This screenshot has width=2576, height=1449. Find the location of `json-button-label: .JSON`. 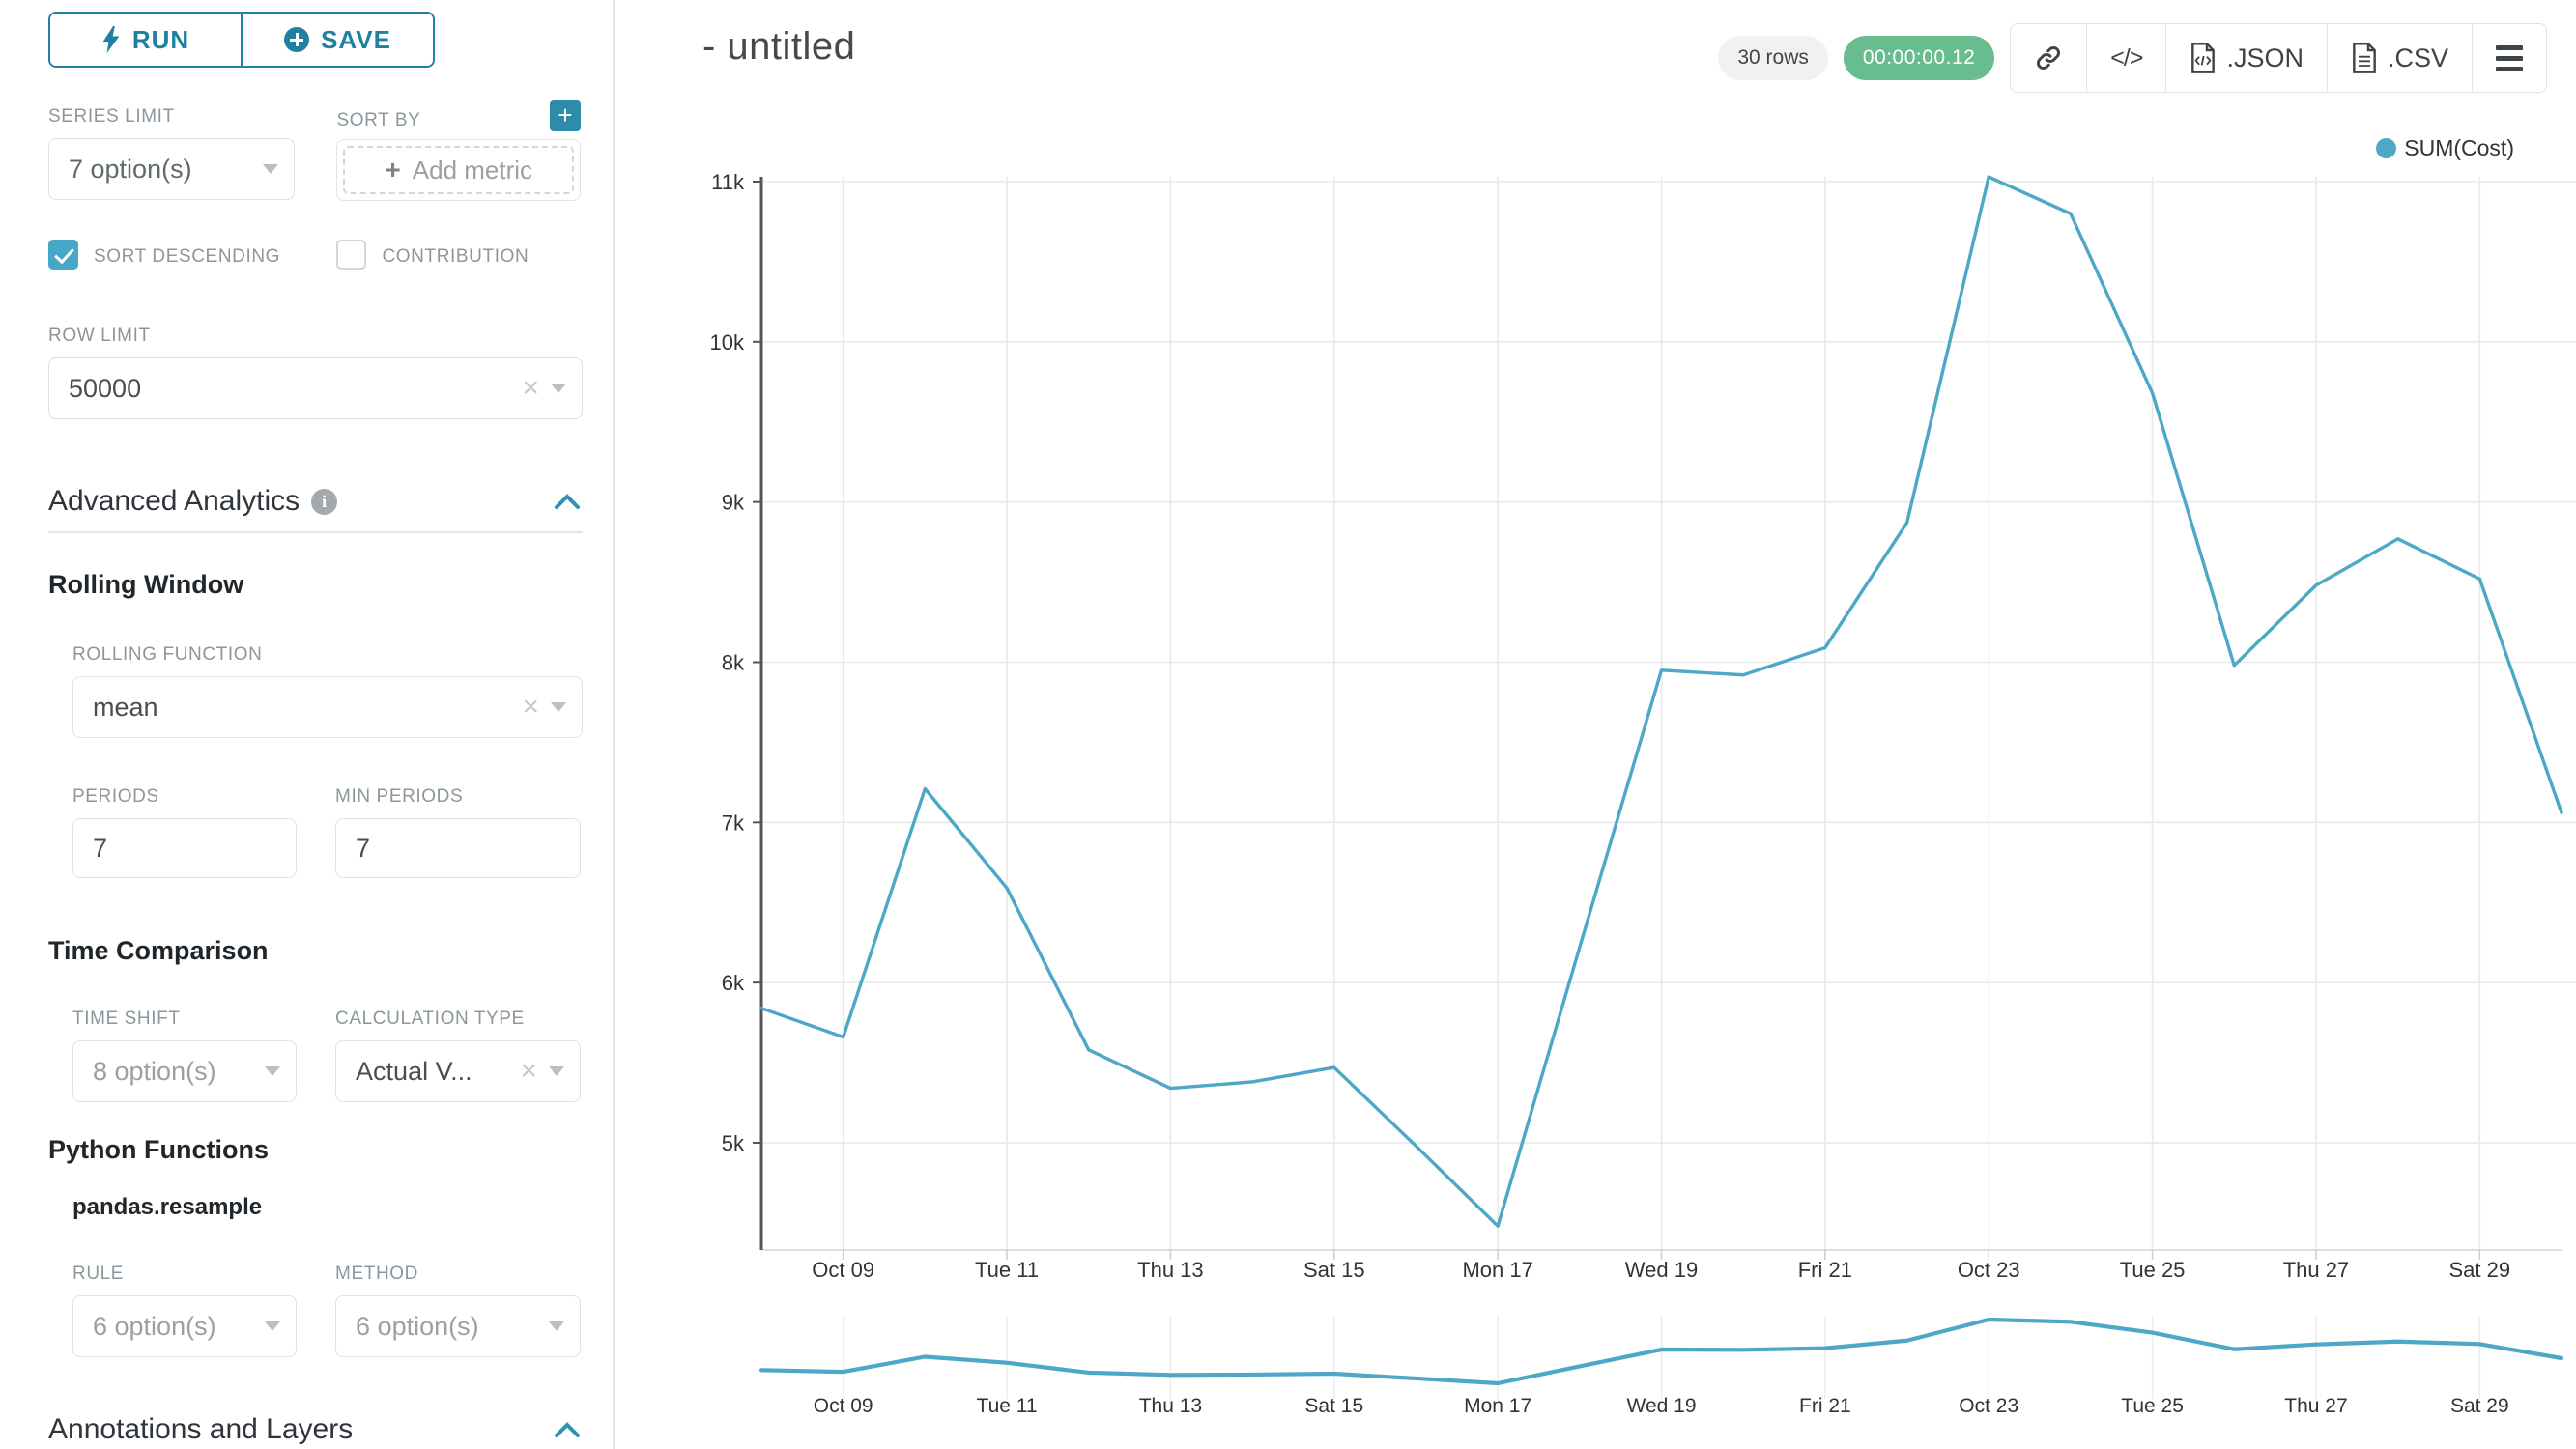

json-button-label: .JSON is located at coordinates (2265, 57).